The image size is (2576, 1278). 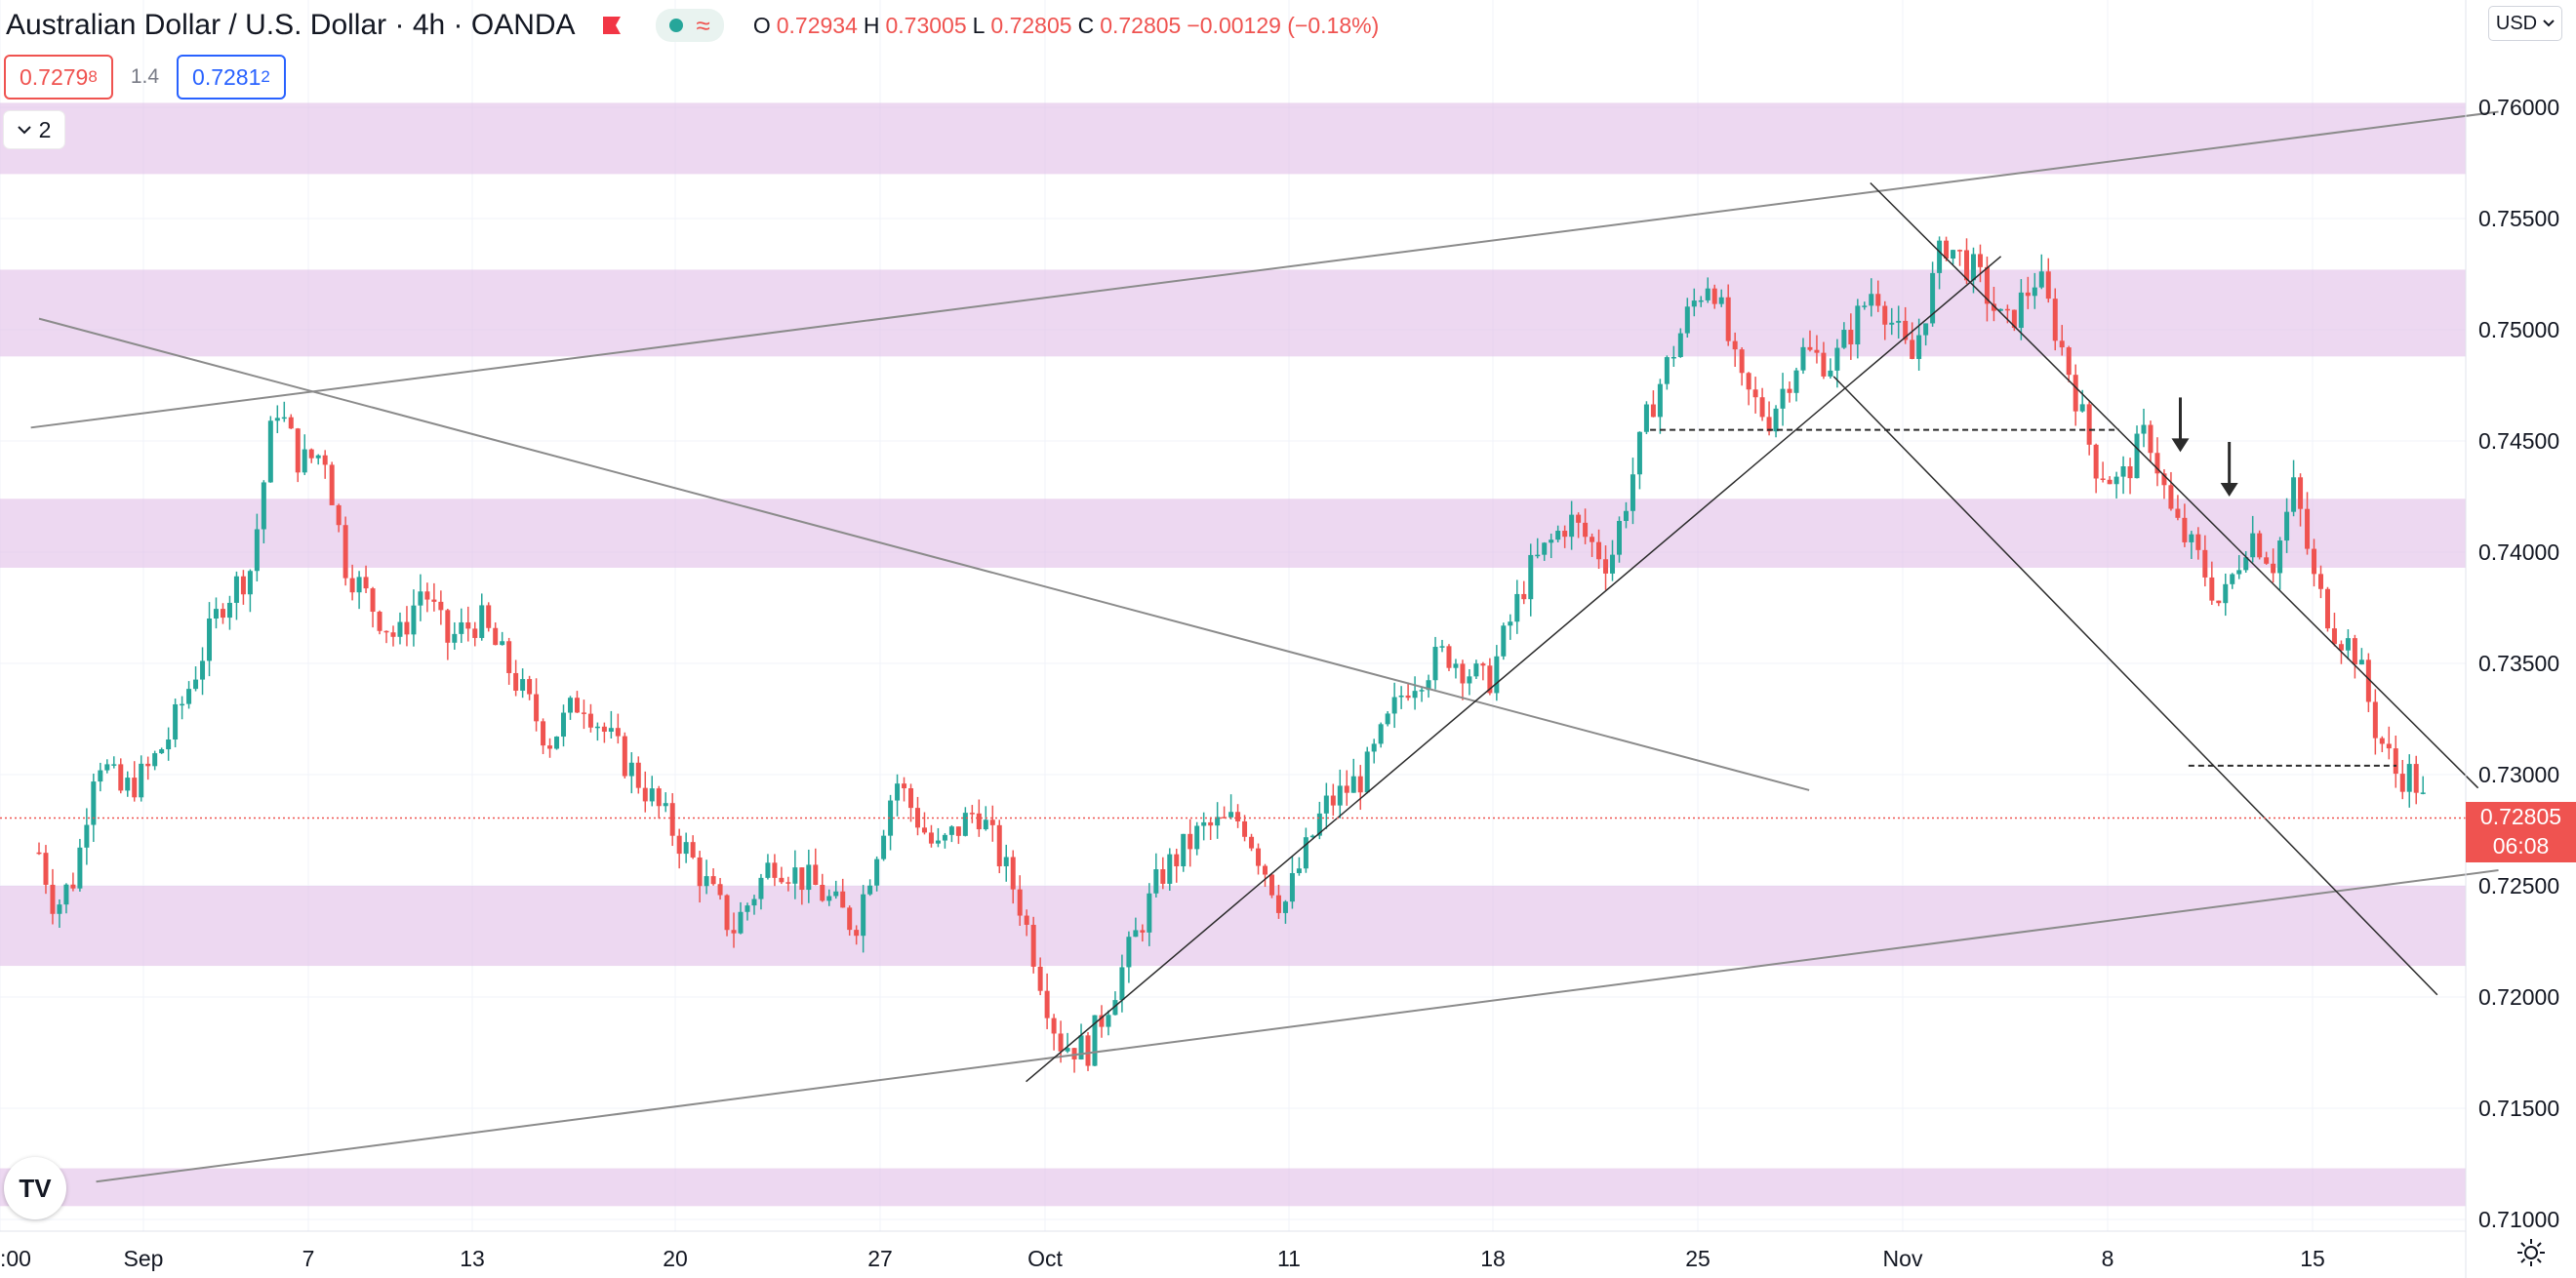 What do you see at coordinates (35, 1188) in the screenshot?
I see `tradingview-logo-icon: TV` at bounding box center [35, 1188].